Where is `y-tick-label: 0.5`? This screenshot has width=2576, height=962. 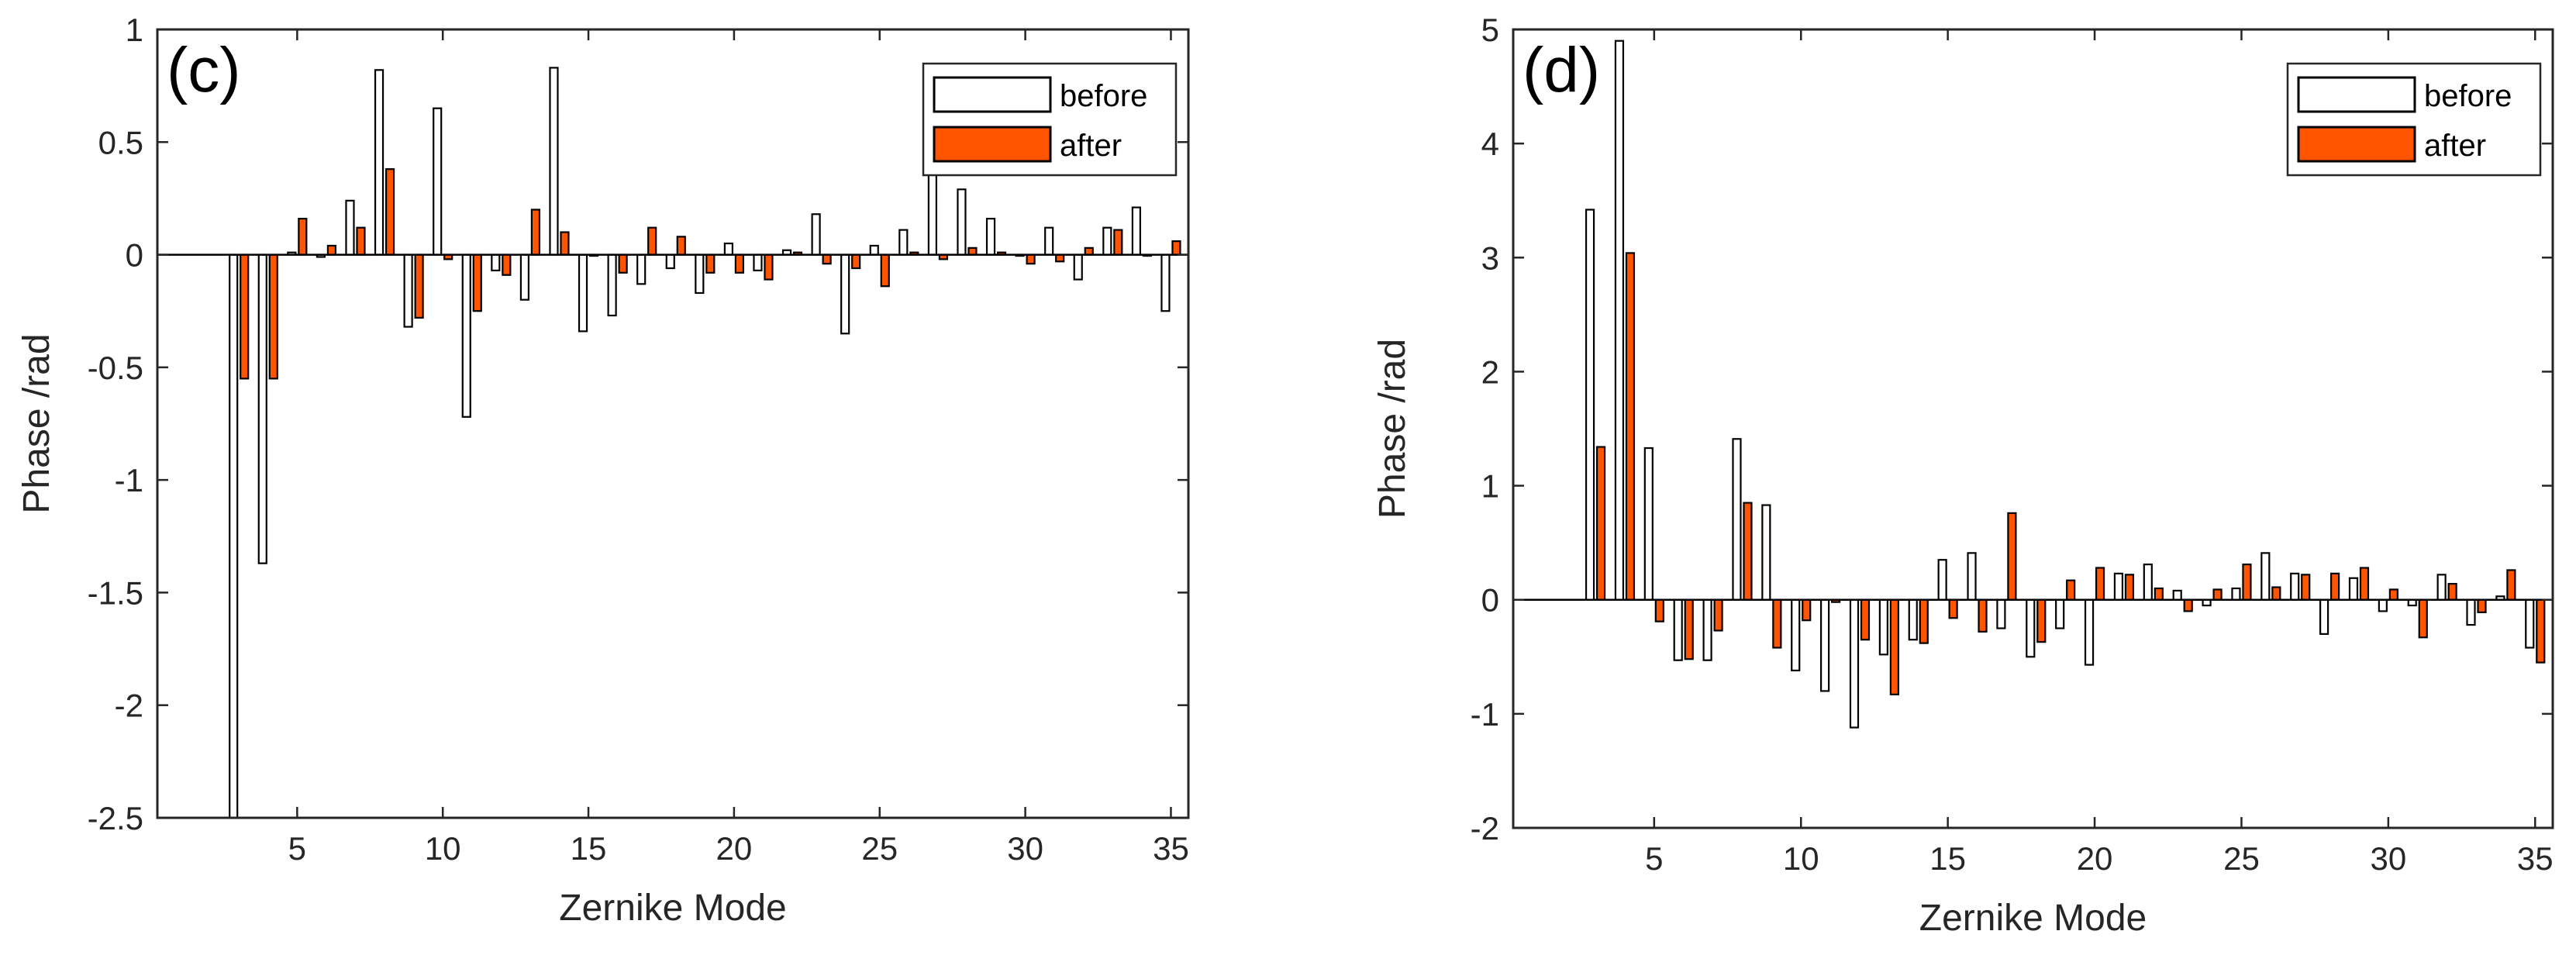 y-tick-label: 0.5 is located at coordinates (120, 142).